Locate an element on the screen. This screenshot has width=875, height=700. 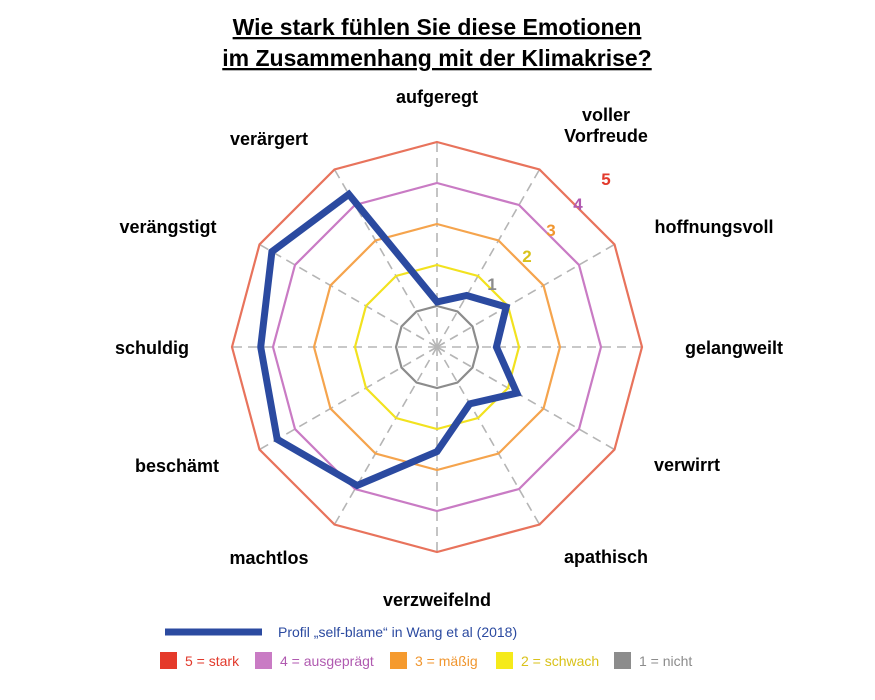
spoke-verwirrt is located at coordinates (525, 398).